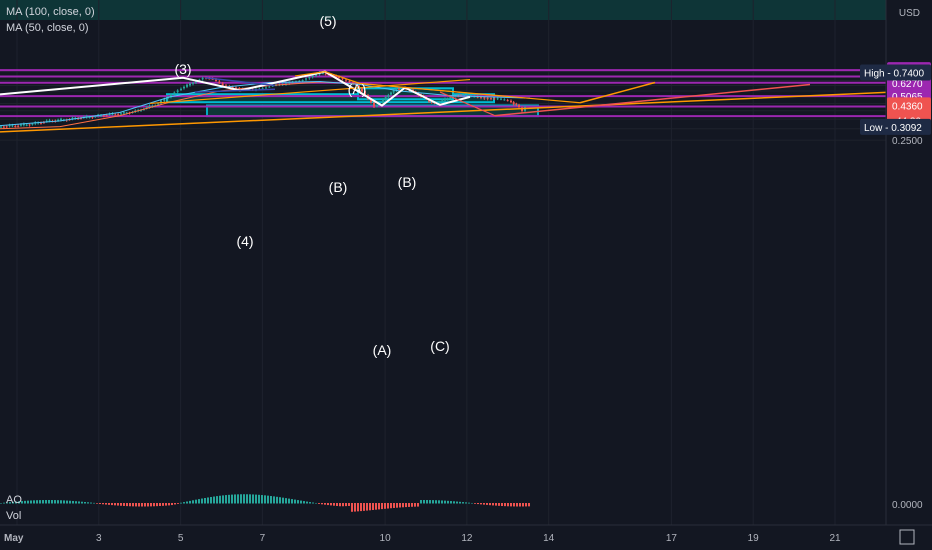  Describe the element at coordinates (310, 91) in the screenshot. I see `trend-line` at that location.